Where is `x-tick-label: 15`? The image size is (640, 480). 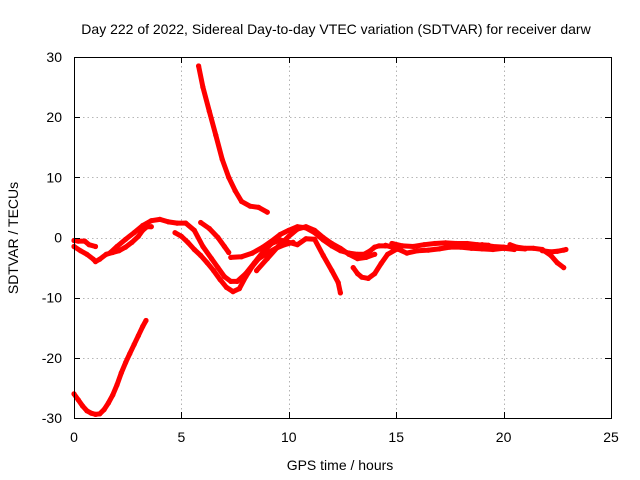 x-tick-label: 15 is located at coordinates (396, 437).